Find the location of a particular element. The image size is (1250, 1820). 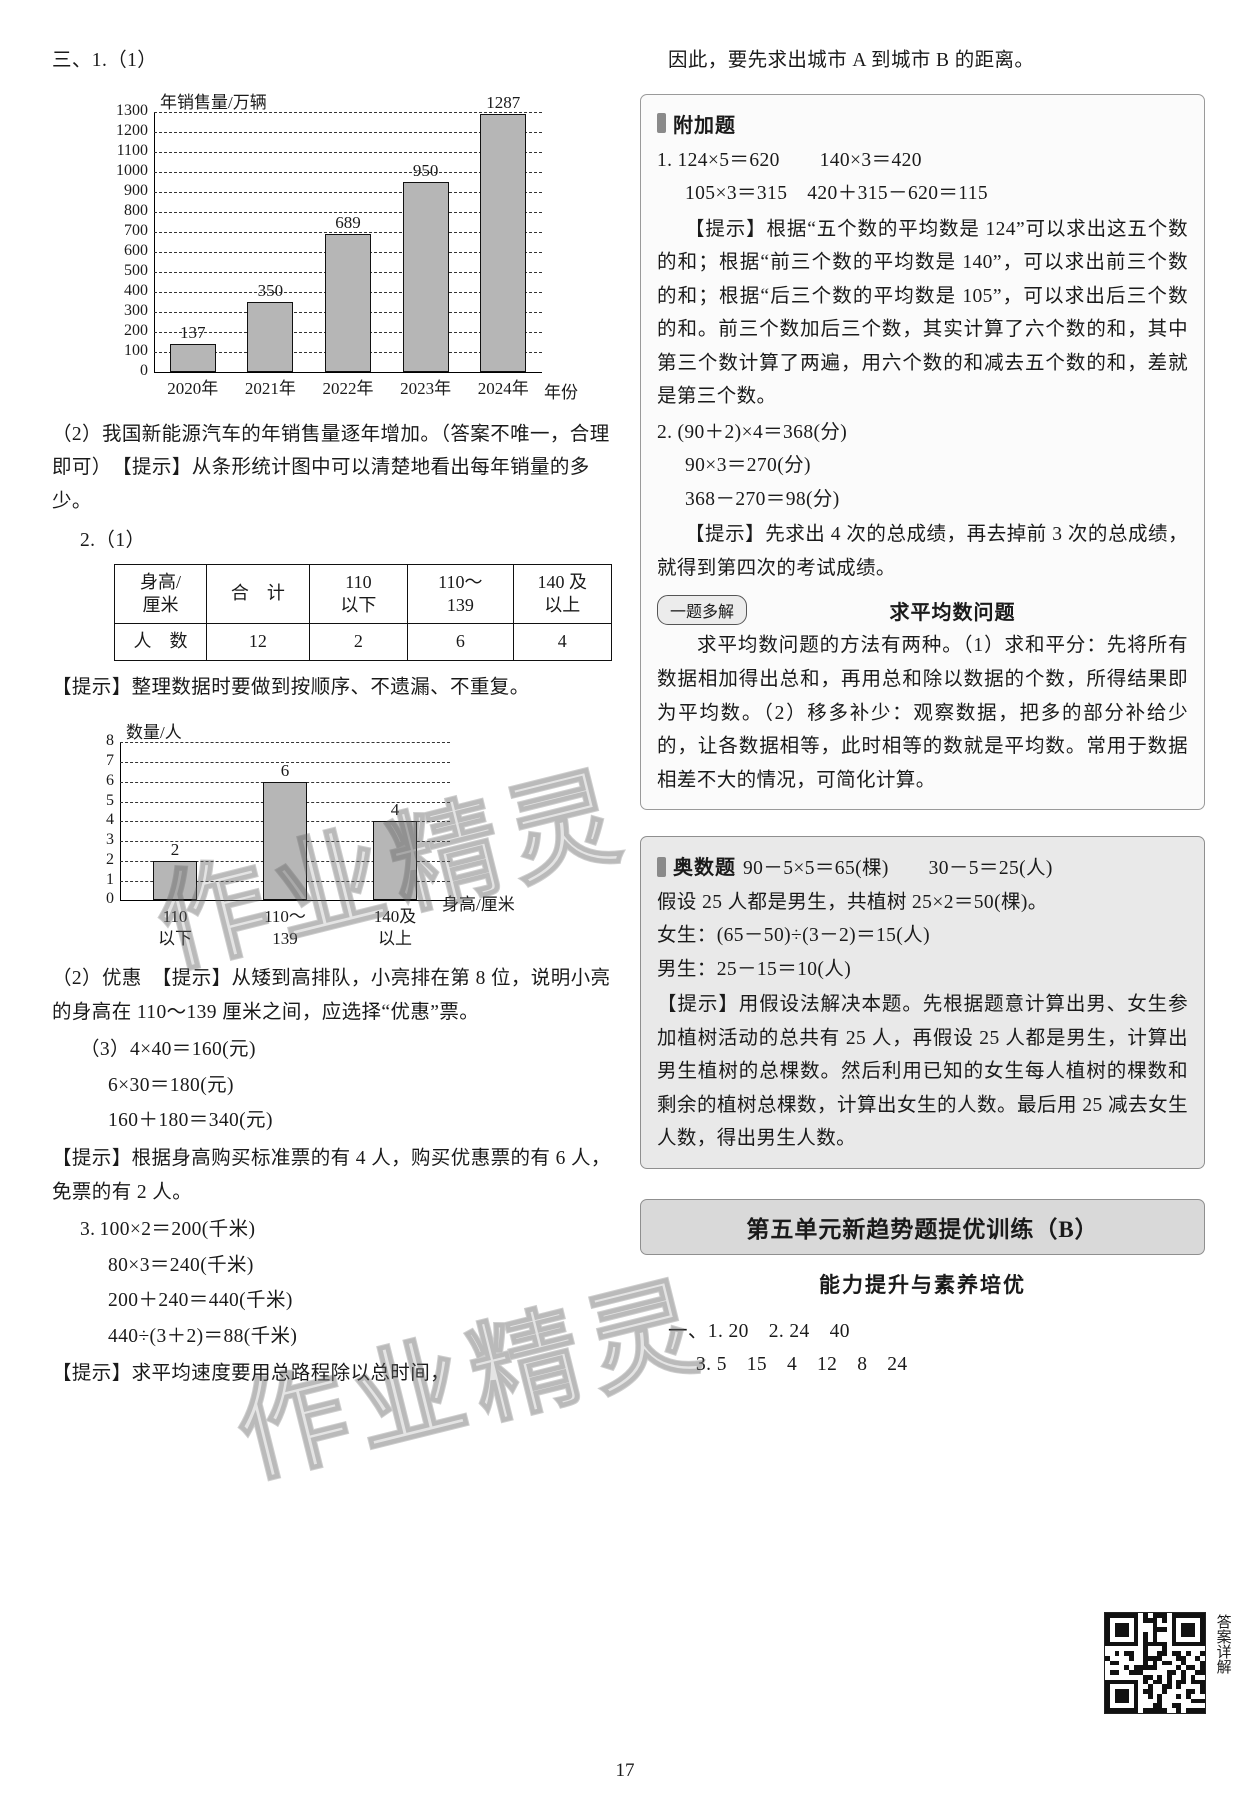

bar-value-label: 4 is located at coordinates (395, 810).